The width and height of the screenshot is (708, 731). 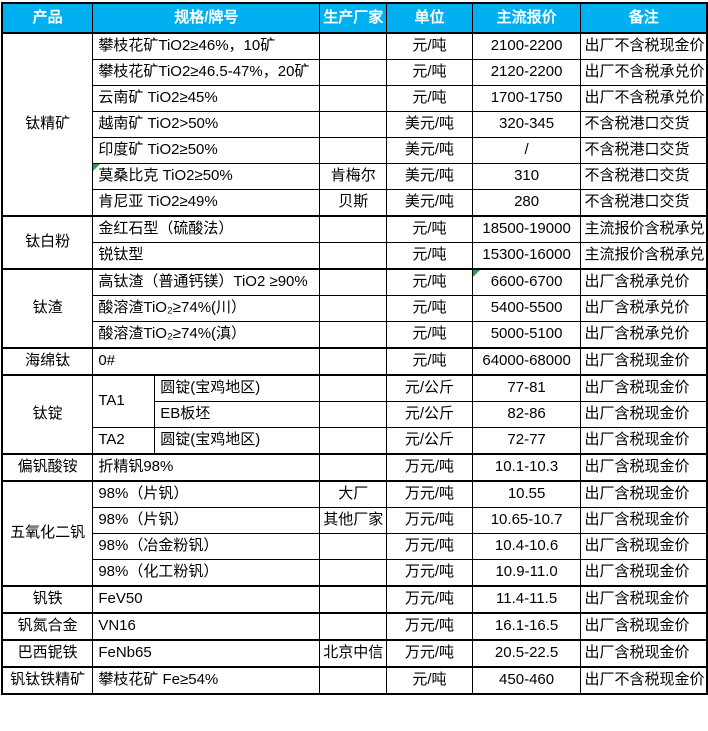 What do you see at coordinates (355, 256) in the screenshot?
I see `table-row: 锐钛型 元/吨 15300-16000 主流报价含税承兑` at bounding box center [355, 256].